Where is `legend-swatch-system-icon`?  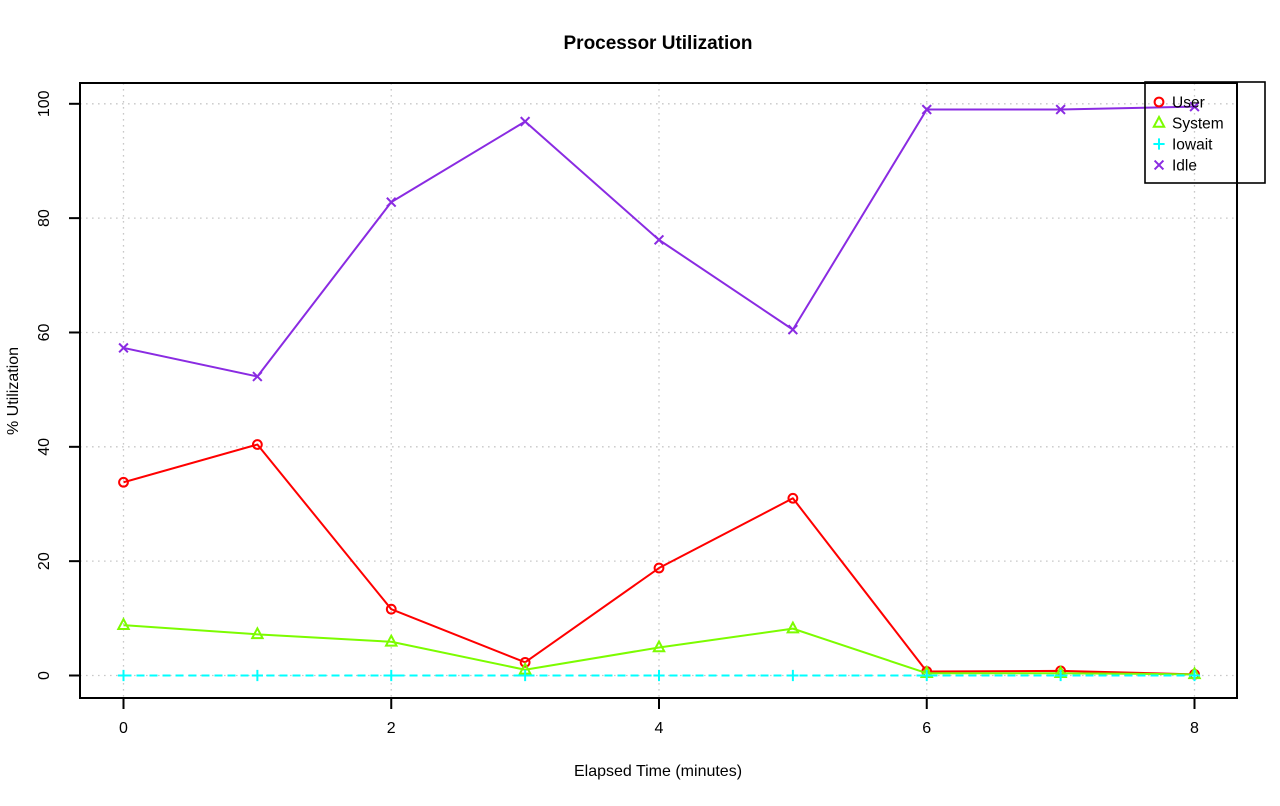 legend-swatch-system-icon is located at coordinates (1159, 121).